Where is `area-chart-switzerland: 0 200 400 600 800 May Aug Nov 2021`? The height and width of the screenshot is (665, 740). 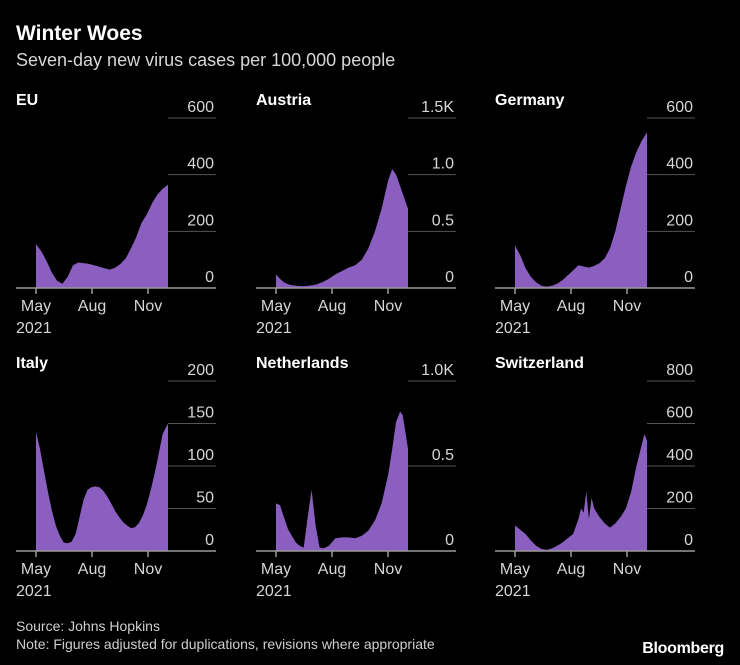
area-chart-switzerland: 0 200 400 600 800 May Aug Nov 2021 is located at coordinates (595, 481).